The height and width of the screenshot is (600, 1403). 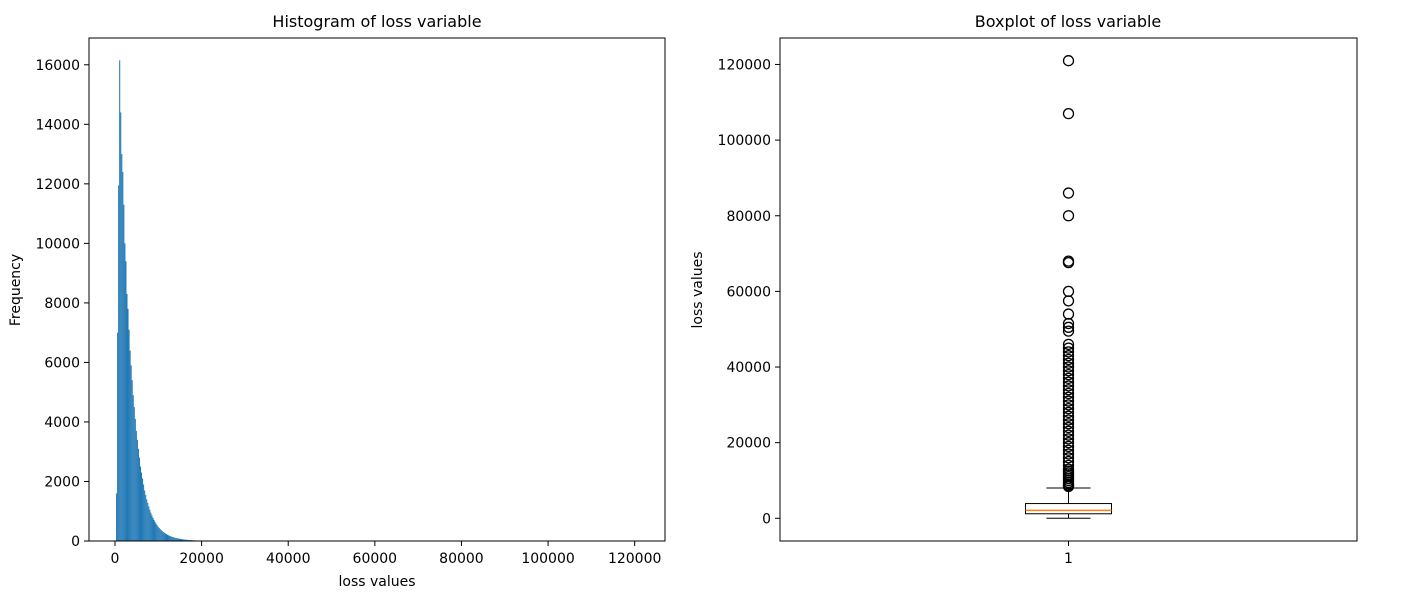 I want to click on histogram-x-ticks: 0 20000 40000 60000 80000 100000 120000, so click(x=386, y=554).